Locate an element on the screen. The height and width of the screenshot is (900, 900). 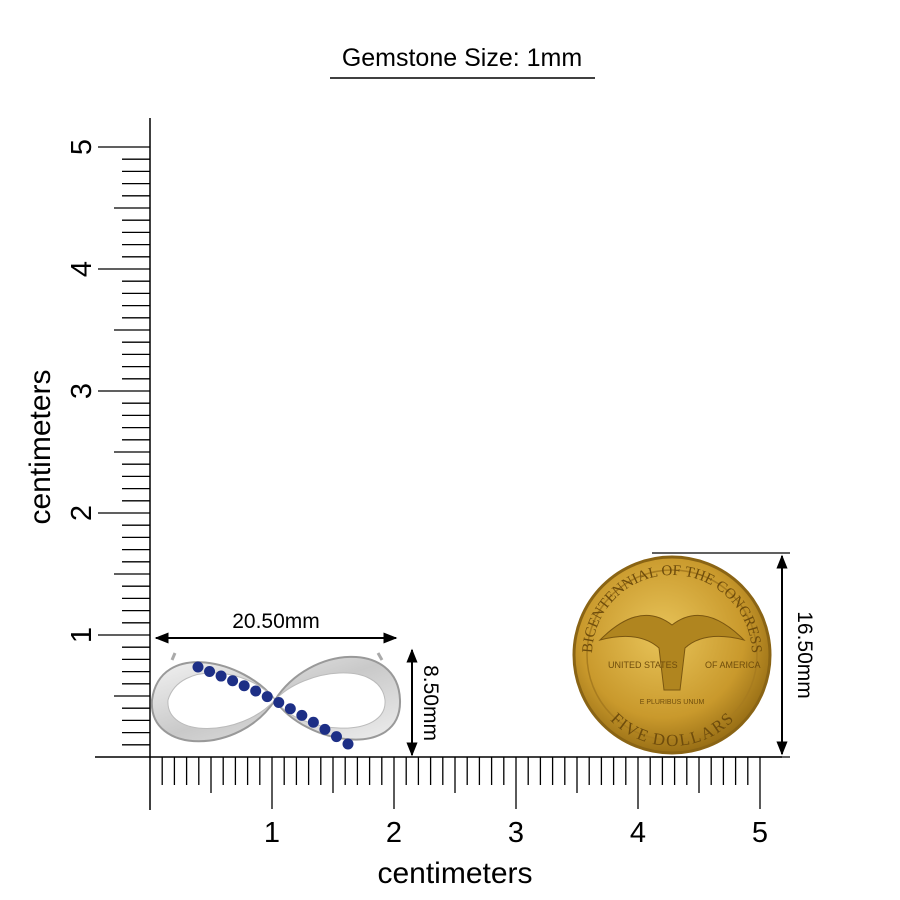
coin-inscription: OF AMERICA is located at coordinates (733, 665).